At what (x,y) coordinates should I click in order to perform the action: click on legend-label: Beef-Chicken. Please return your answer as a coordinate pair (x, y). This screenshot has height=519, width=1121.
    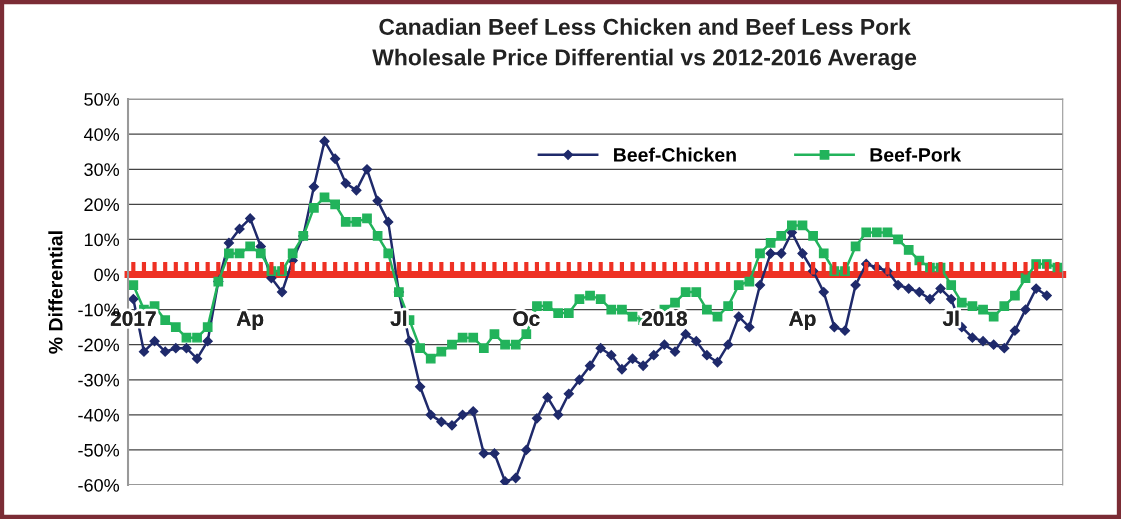
    Looking at the image, I should click on (675, 154).